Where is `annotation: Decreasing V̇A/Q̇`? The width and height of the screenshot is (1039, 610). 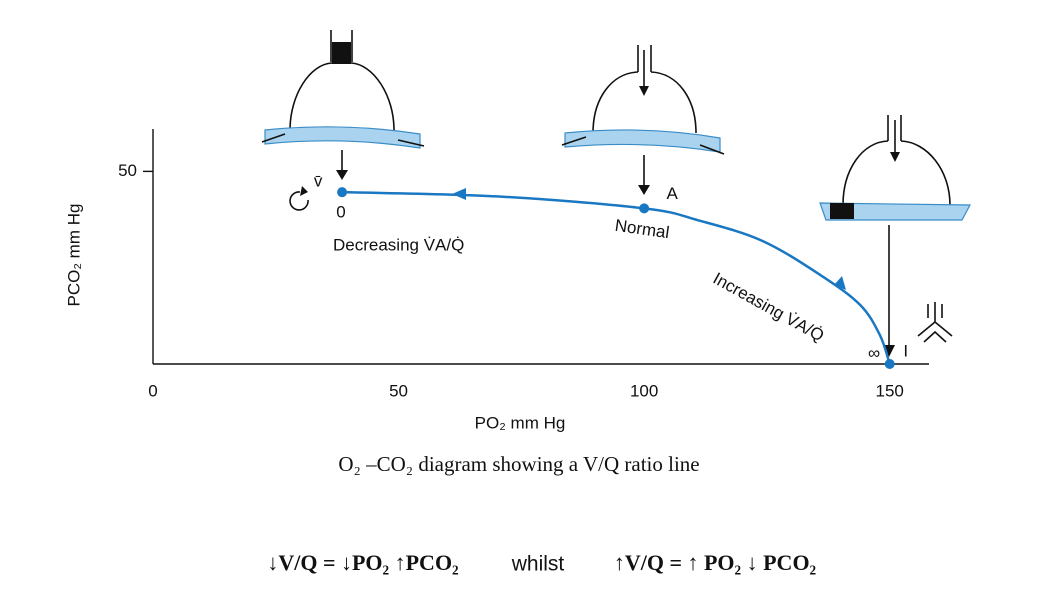
annotation: Decreasing V̇A/Q̇ is located at coordinates (398, 244).